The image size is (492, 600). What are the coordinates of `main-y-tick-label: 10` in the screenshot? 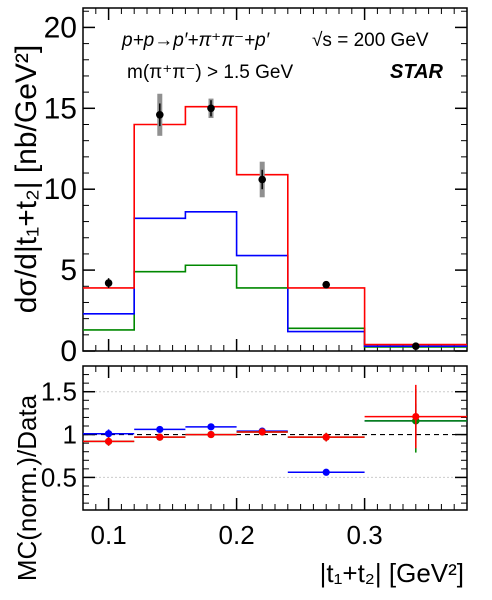 It's located at (60, 189).